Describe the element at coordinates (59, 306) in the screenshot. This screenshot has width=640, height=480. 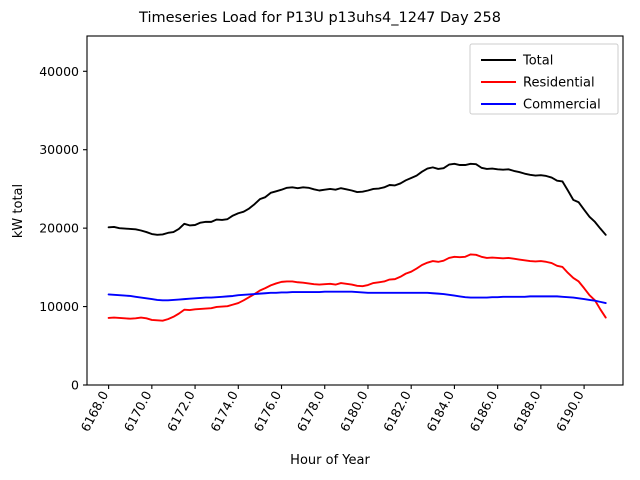
I see `y-tick-label: 10000` at that location.